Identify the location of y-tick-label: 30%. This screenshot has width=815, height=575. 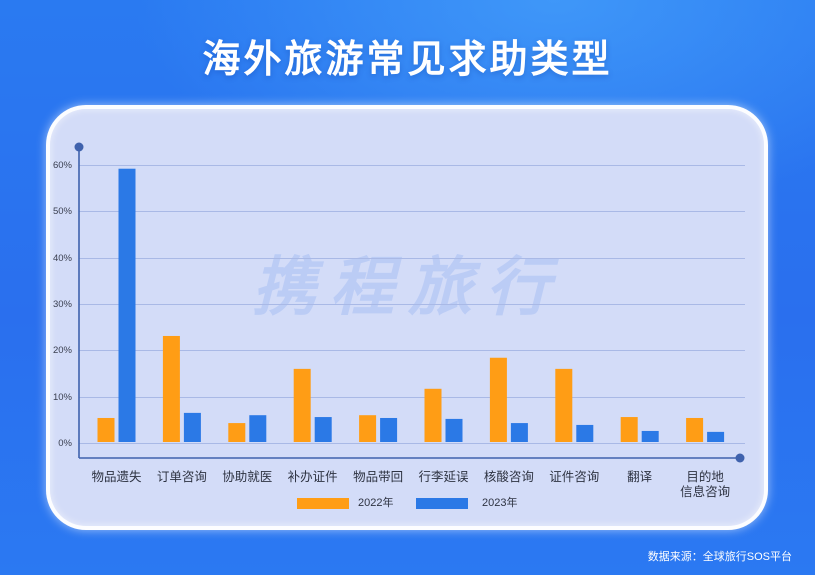
(62, 304).